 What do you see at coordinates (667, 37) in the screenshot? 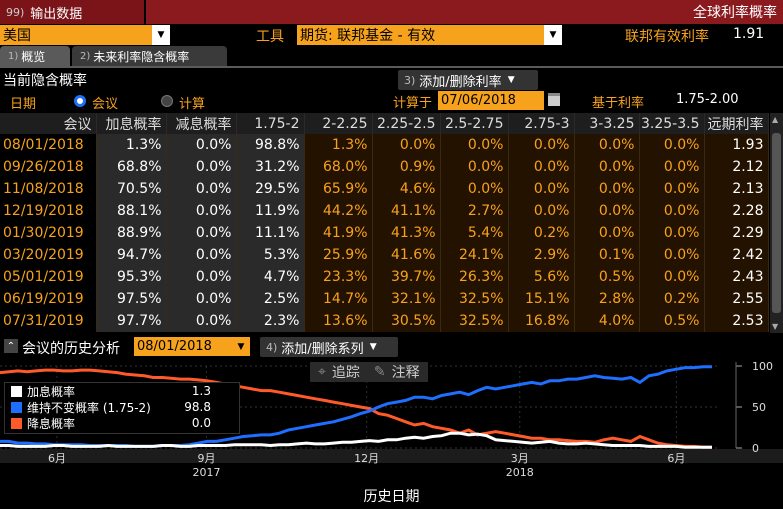
I see `effective-rate-label: 联邦有效利率` at bounding box center [667, 37].